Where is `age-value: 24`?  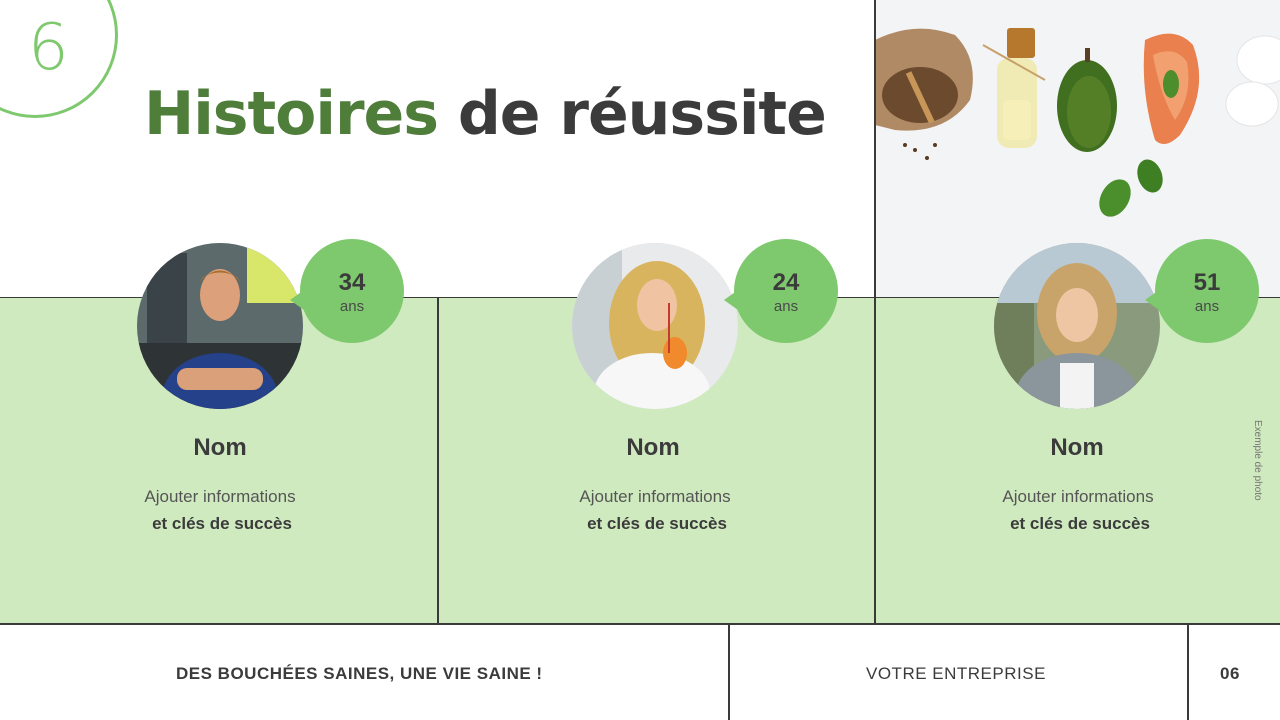
age-value: 24 is located at coordinates (786, 282).